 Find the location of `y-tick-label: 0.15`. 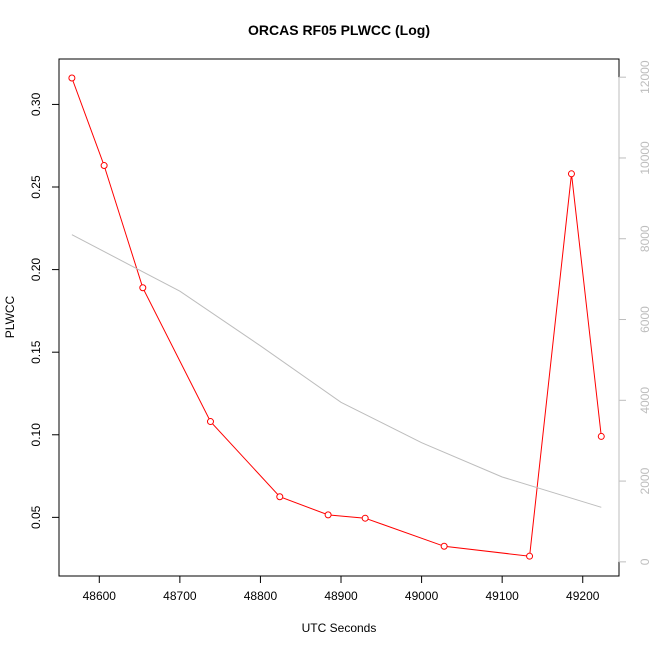

y-tick-label: 0.15 is located at coordinates (36, 352).